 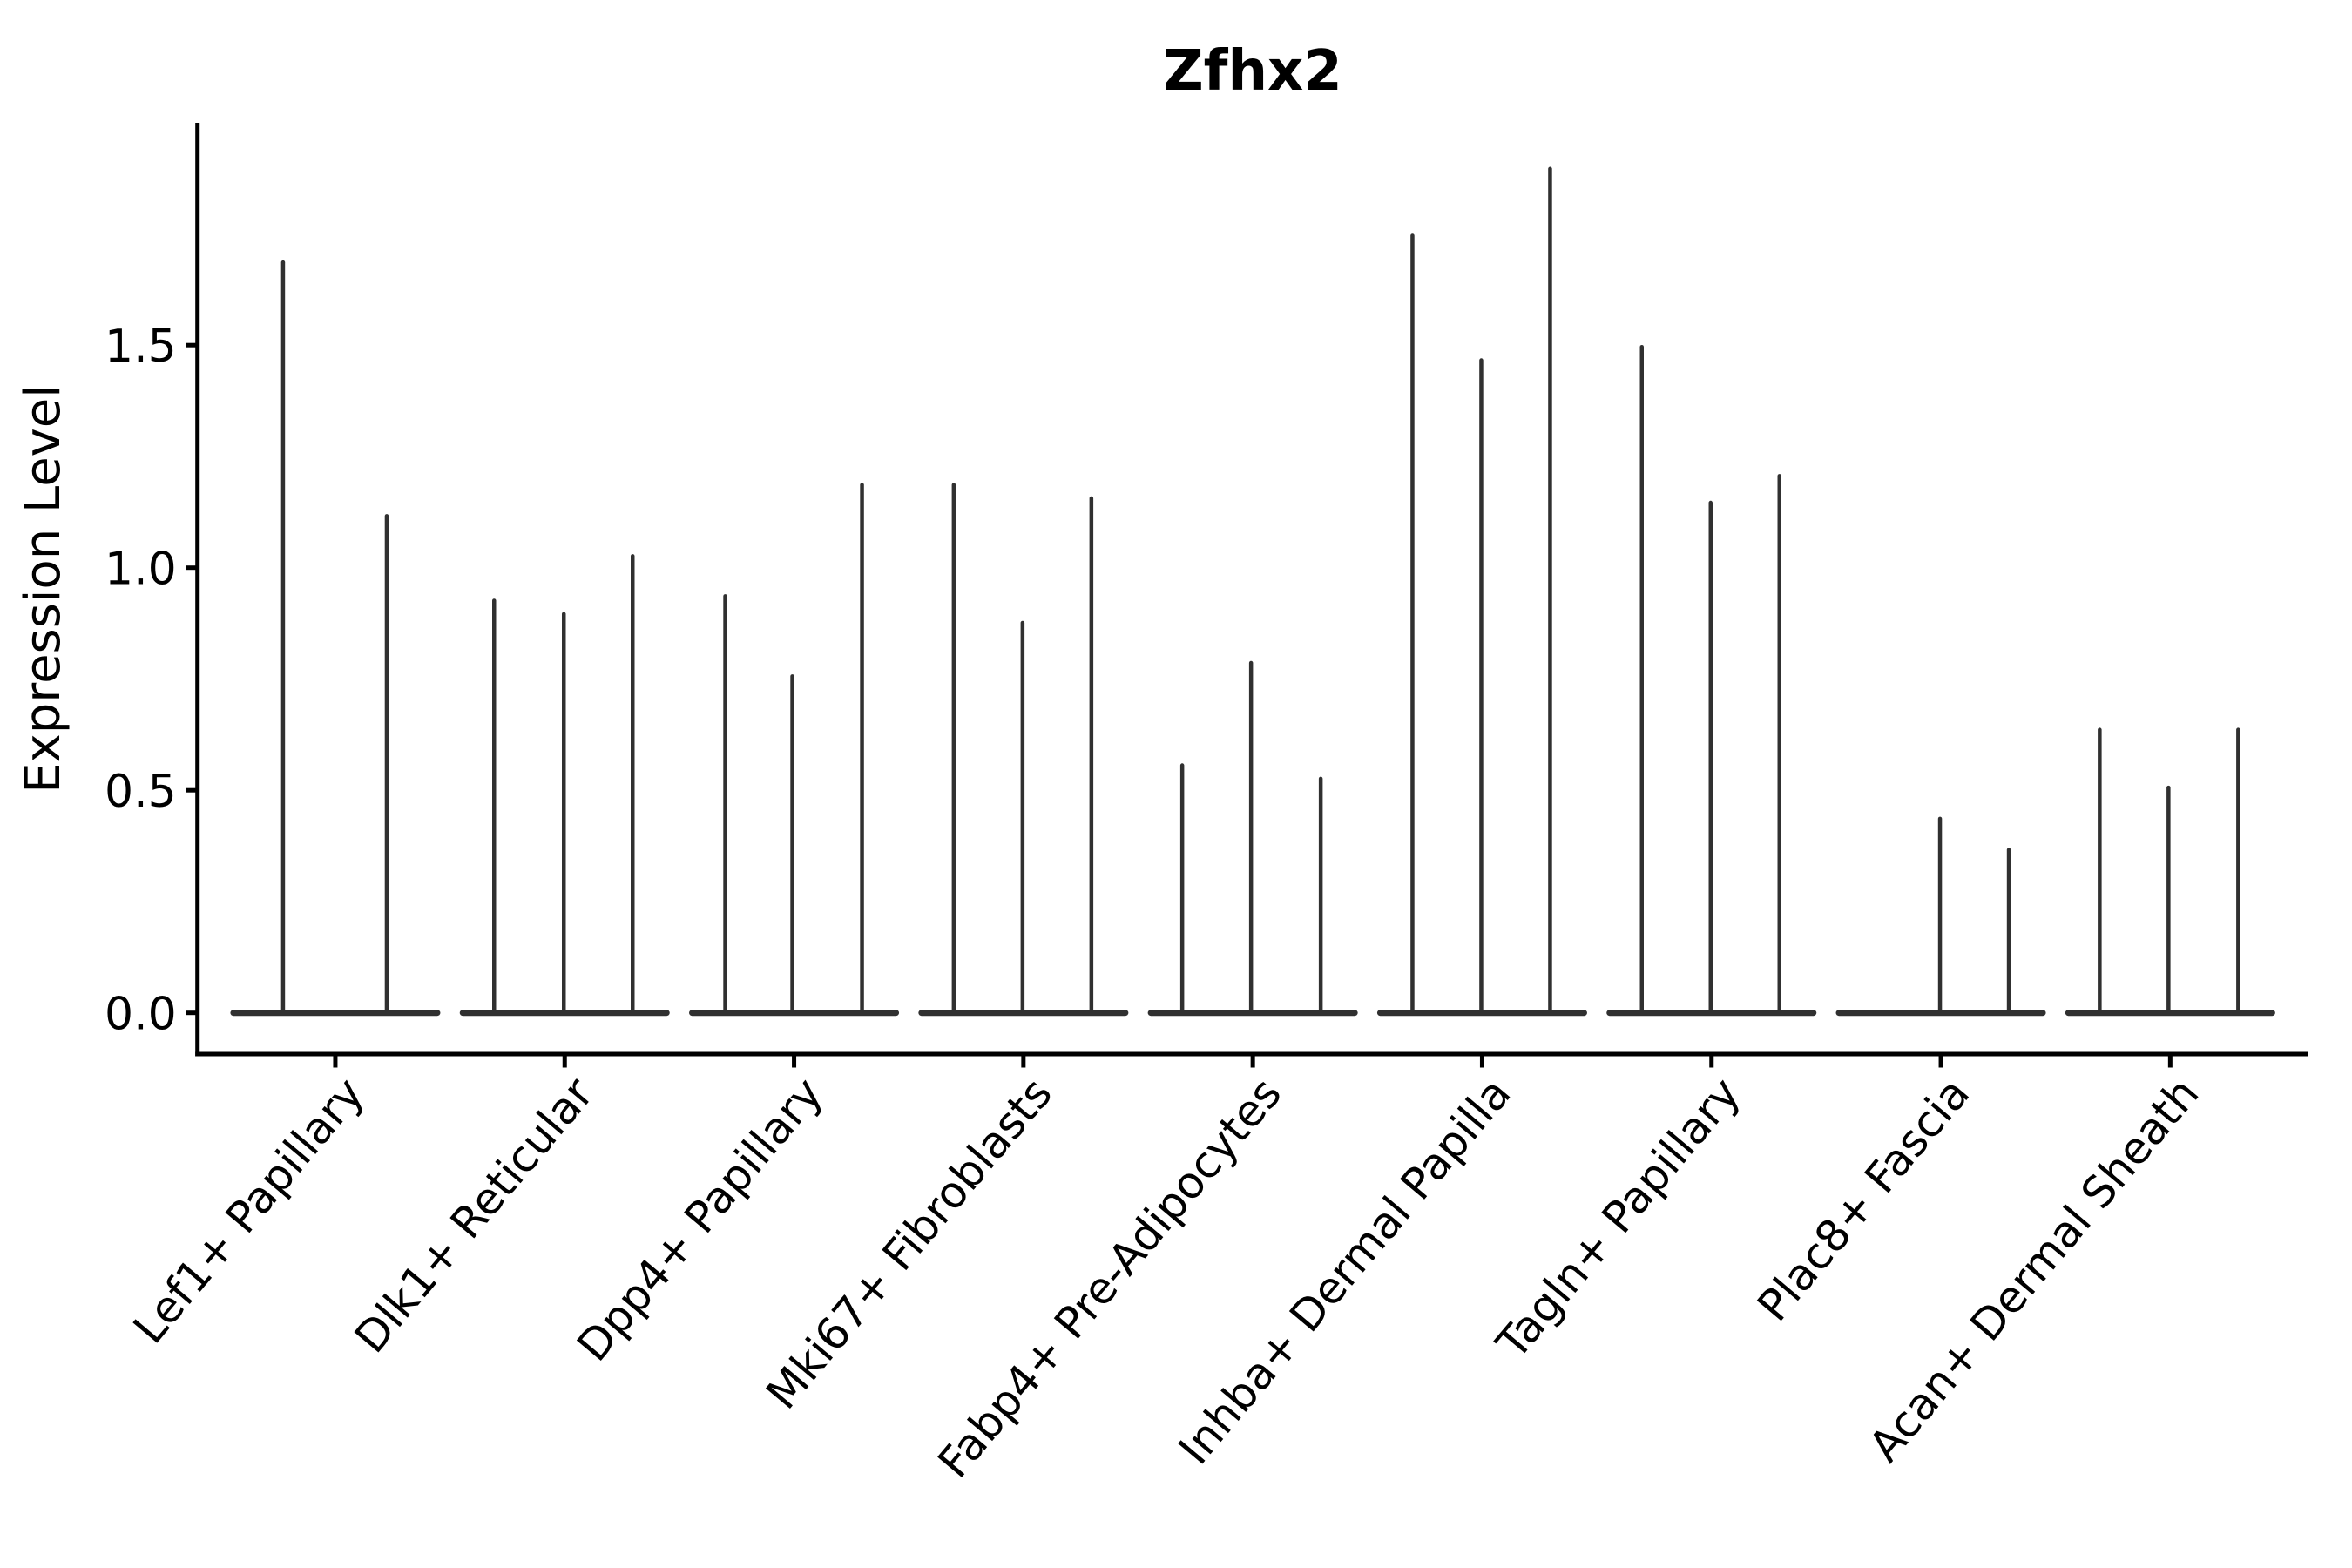 What do you see at coordinates (141, 680) in the screenshot?
I see `y-tick-labels: 0.0 0.5 1.0 1.5` at bounding box center [141, 680].